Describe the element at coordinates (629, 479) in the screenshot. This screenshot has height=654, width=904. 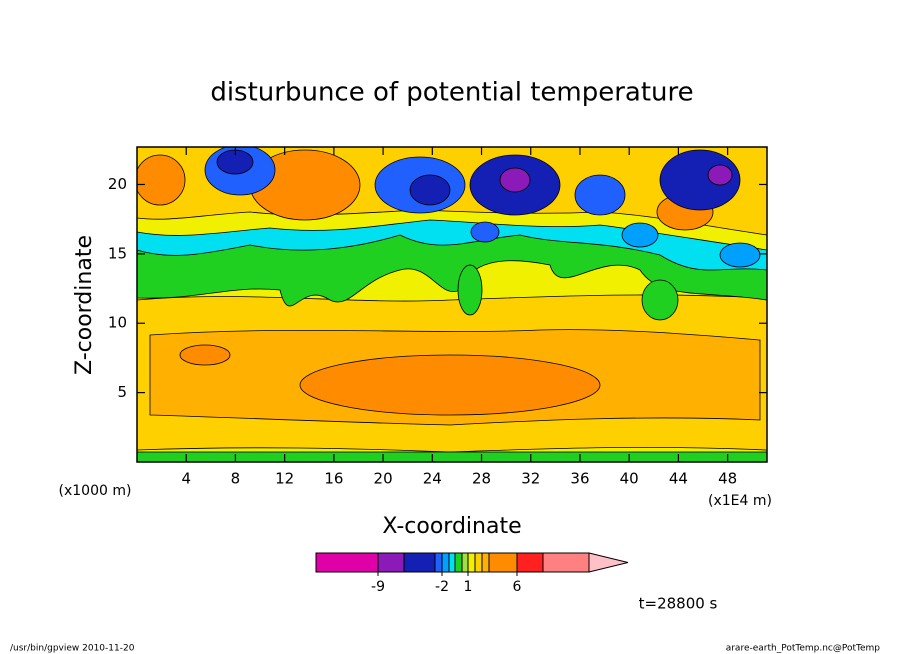
I see `x-tick-label: 40` at that location.